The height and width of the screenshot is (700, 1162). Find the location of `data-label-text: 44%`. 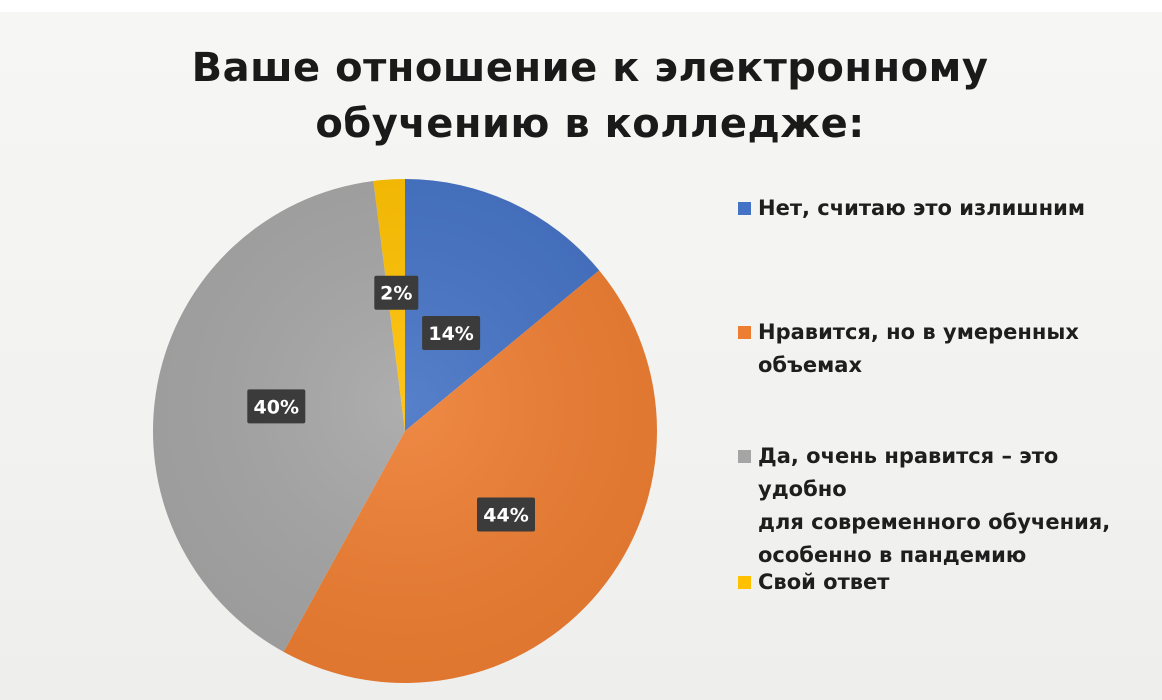

data-label-text: 44% is located at coordinates (505, 516).